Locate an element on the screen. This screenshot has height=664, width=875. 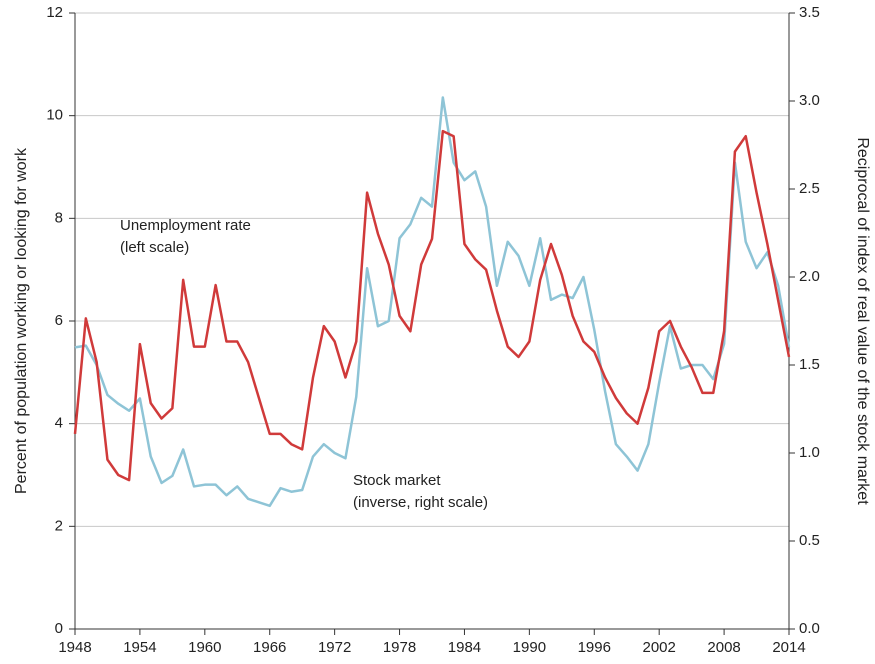
x-tick-label: 1984 is located at coordinates (464, 647).